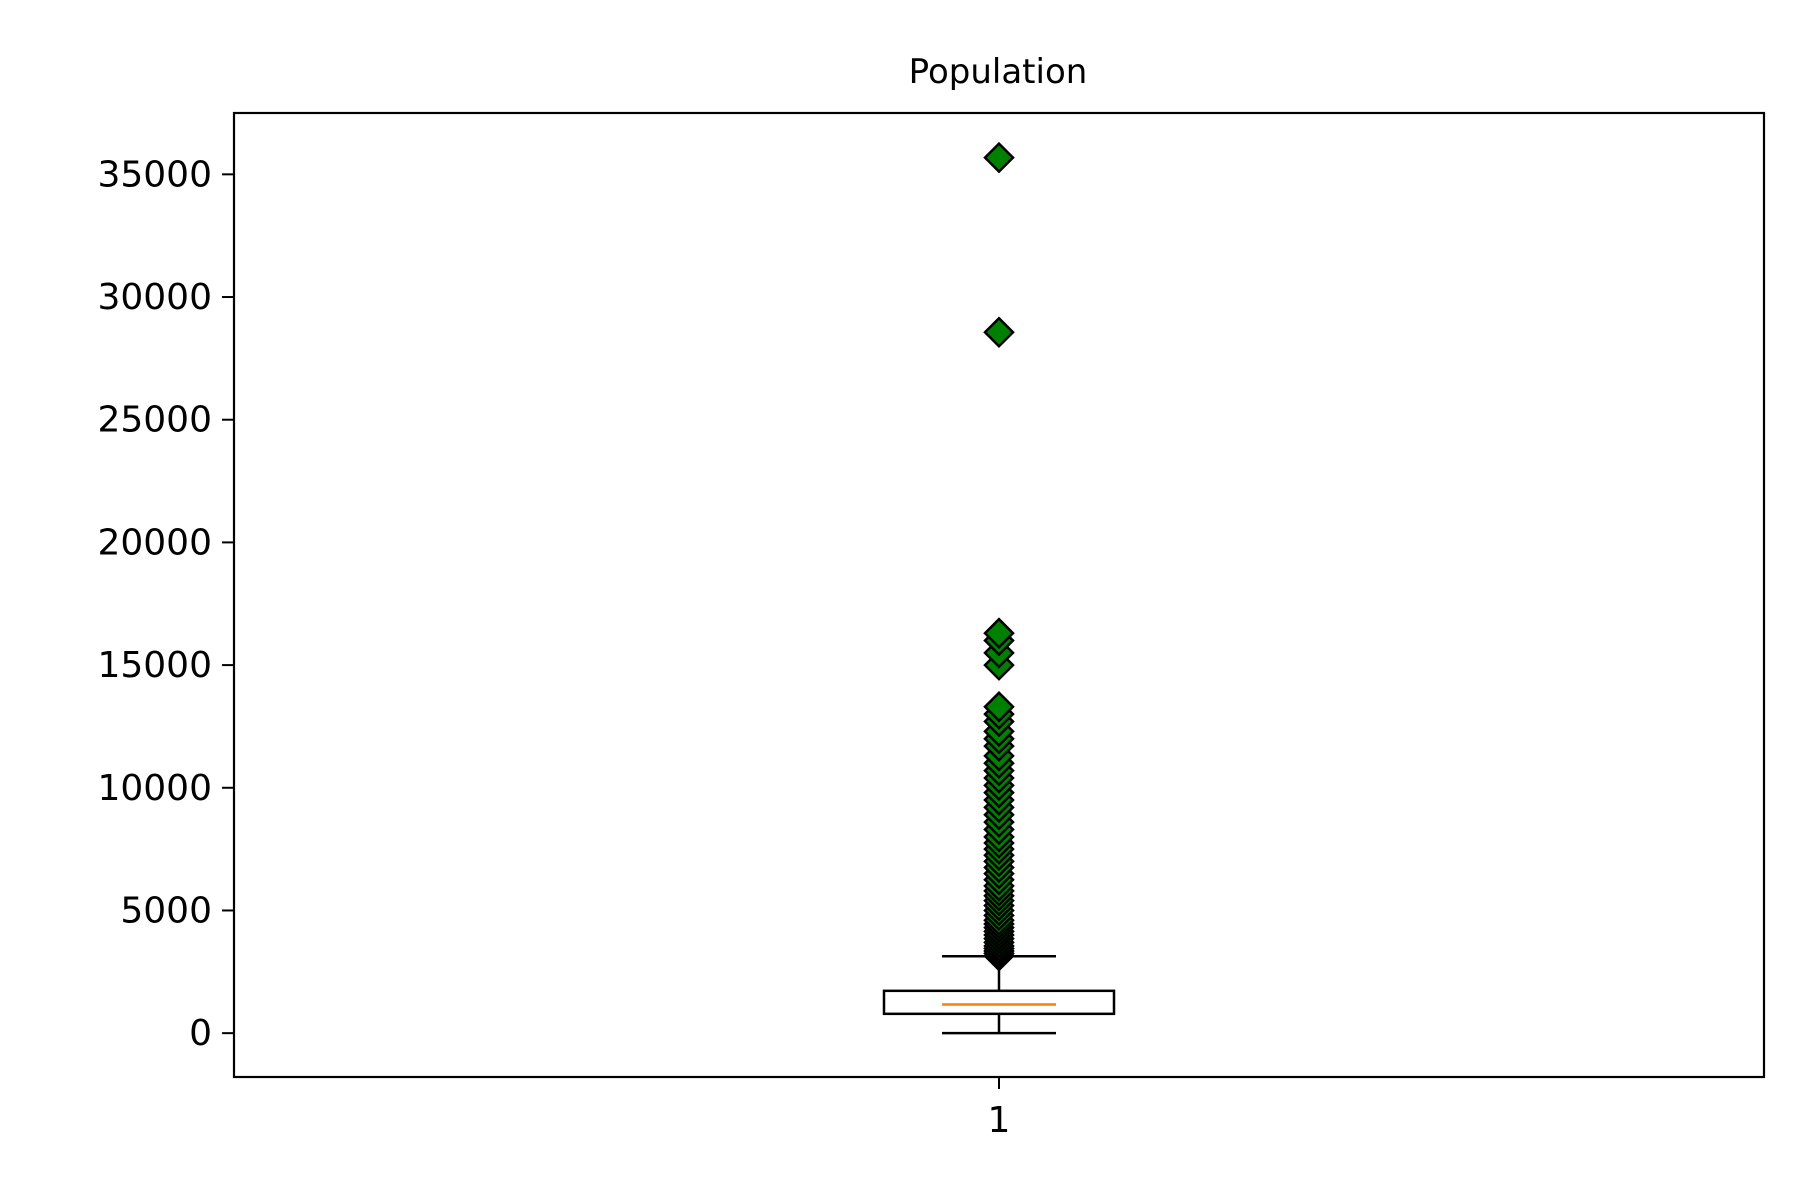 Image resolution: width=1800 pixels, height=1204 pixels. Describe the element at coordinates (999, 1120) in the screenshot. I see `x-tick-label: 1` at that location.